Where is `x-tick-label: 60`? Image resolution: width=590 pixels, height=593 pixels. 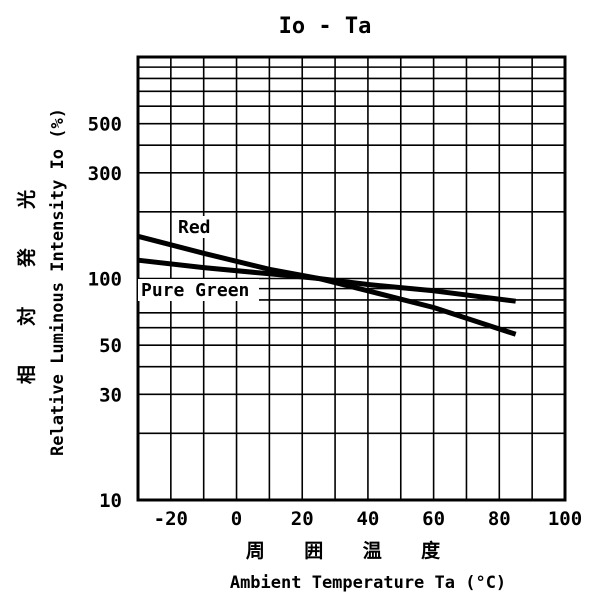 x-tick-label: 60 is located at coordinates (433, 519).